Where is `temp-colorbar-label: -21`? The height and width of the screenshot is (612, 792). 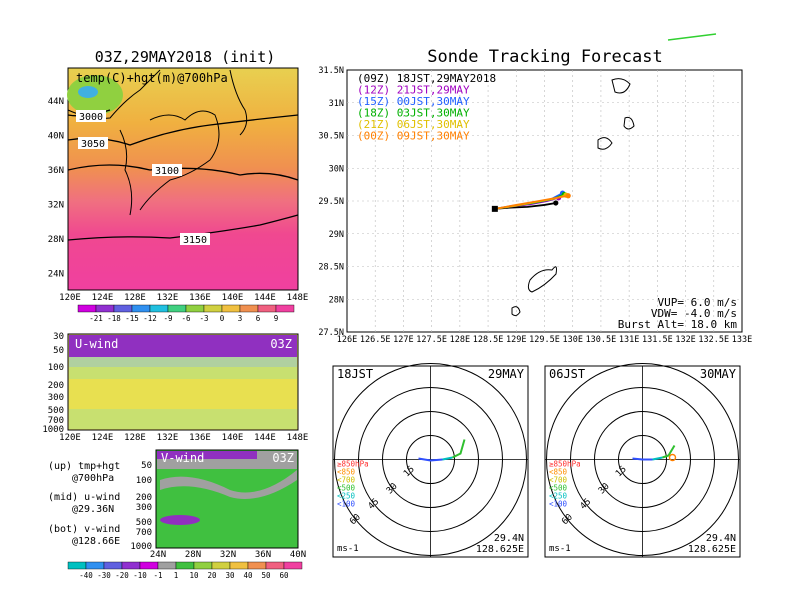
temp-colorbar-label: -21 is located at coordinates (96, 318).